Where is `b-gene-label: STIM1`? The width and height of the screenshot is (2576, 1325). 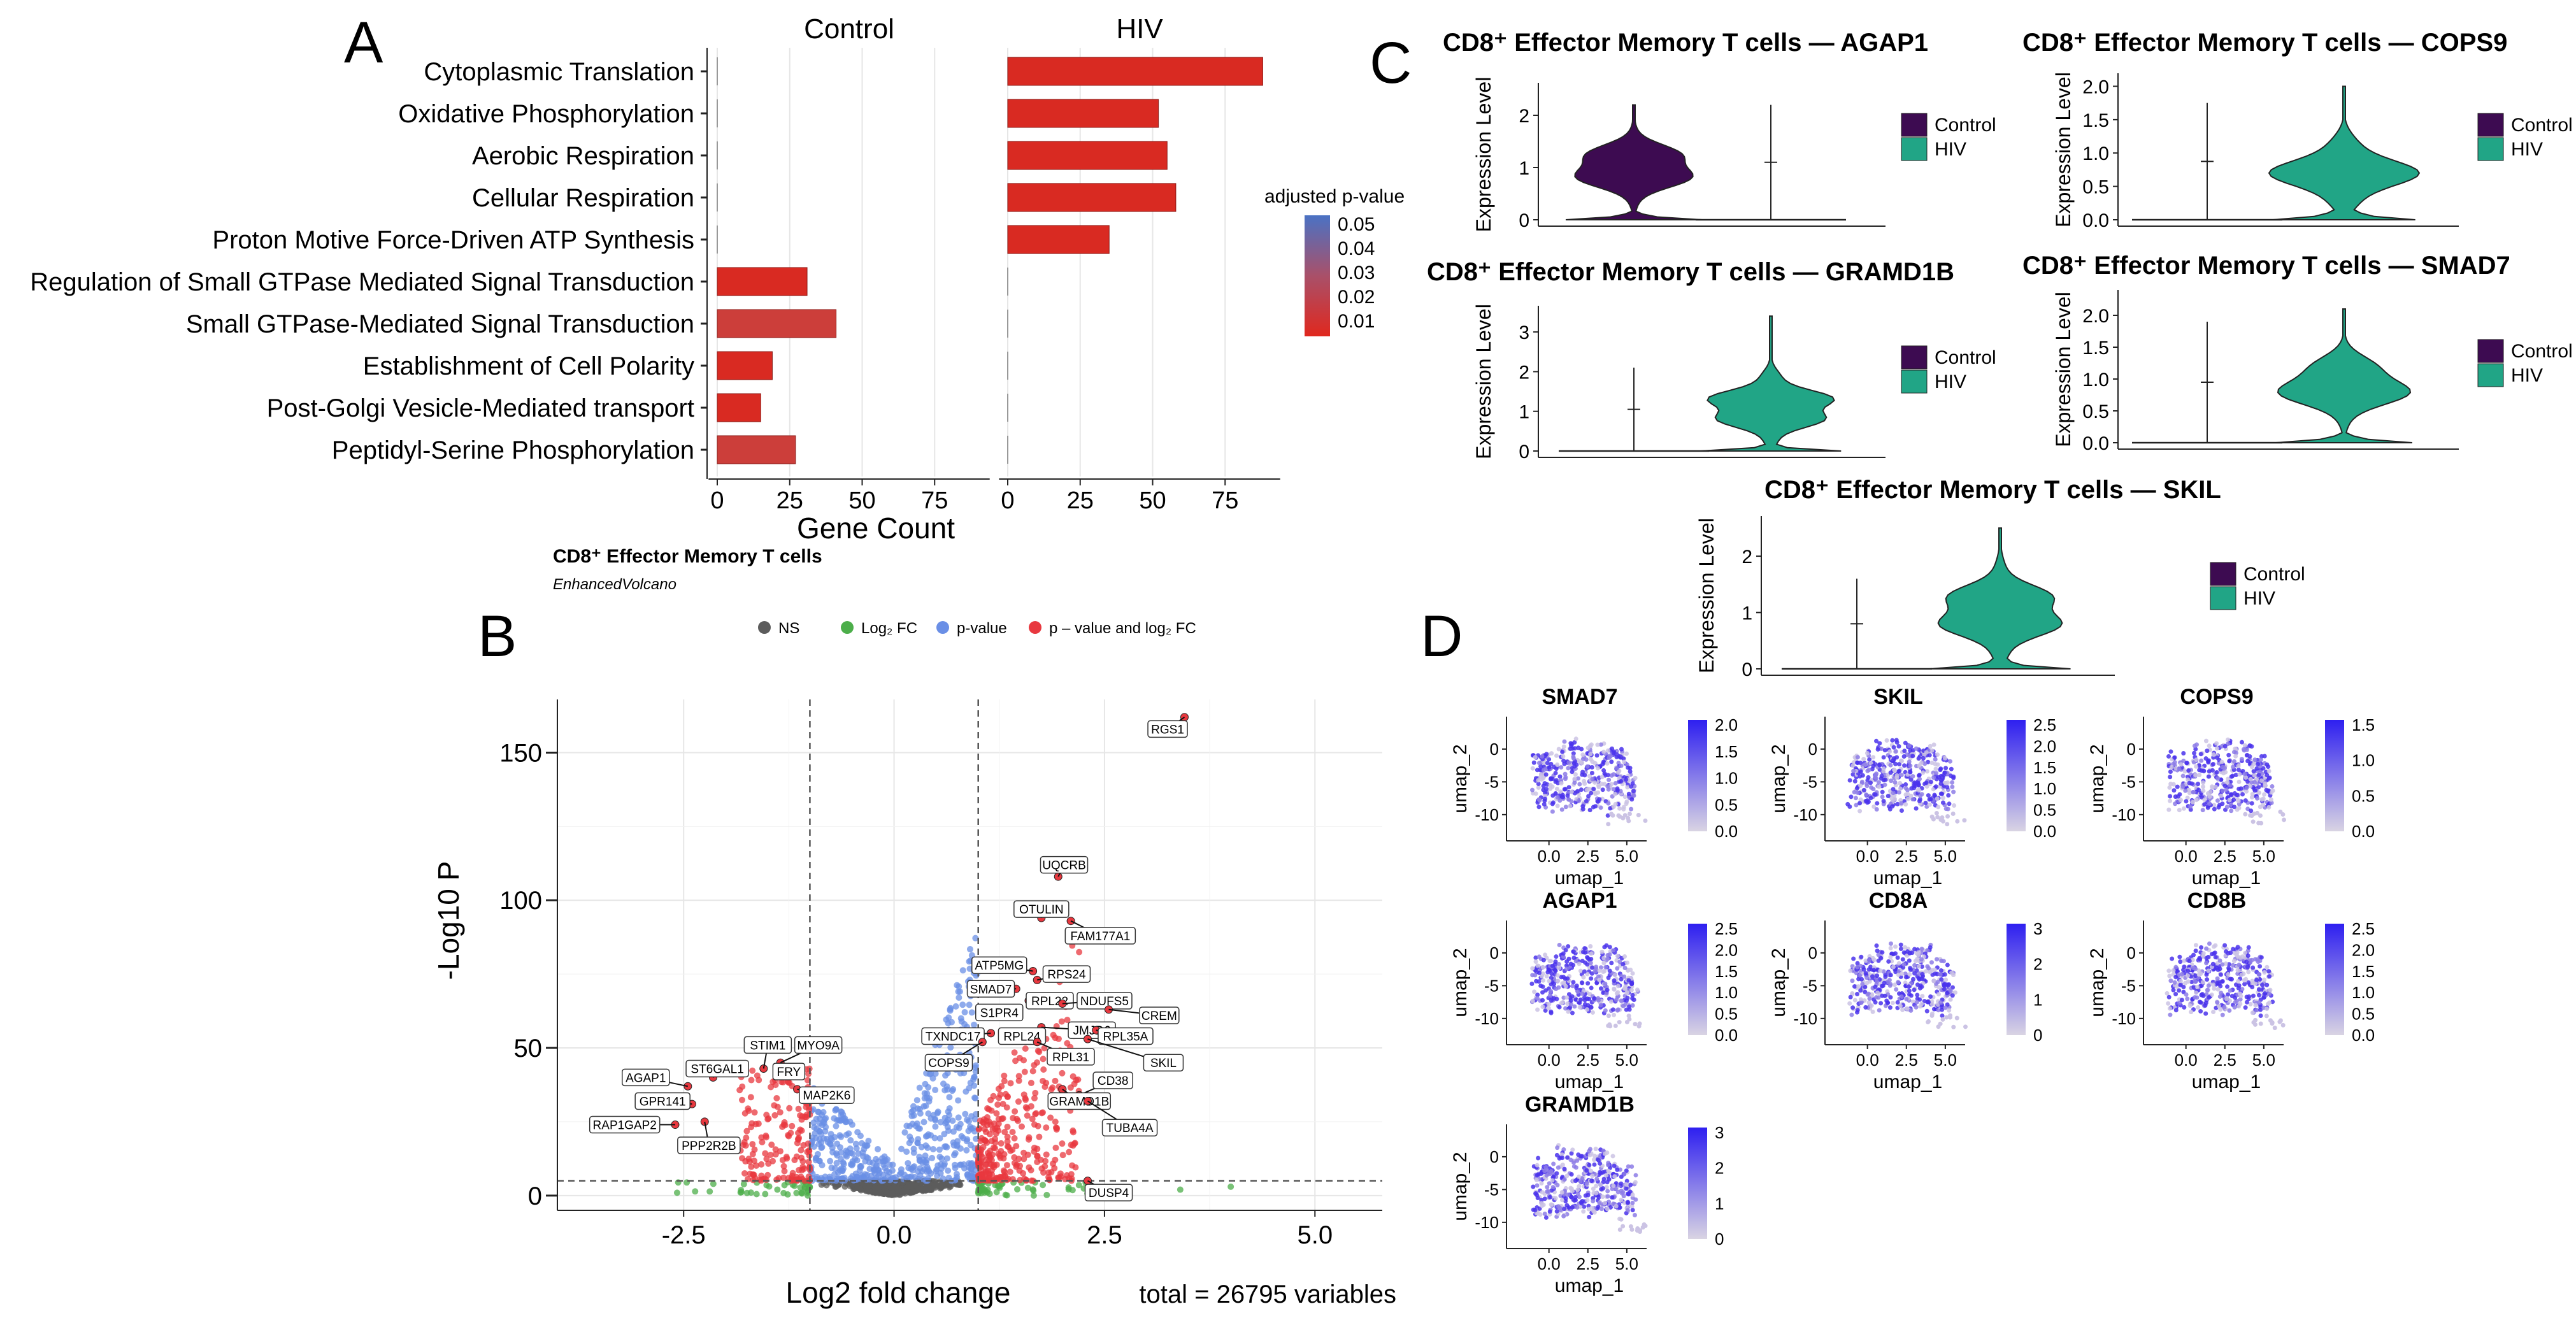 b-gene-label: STIM1 is located at coordinates (767, 1045).